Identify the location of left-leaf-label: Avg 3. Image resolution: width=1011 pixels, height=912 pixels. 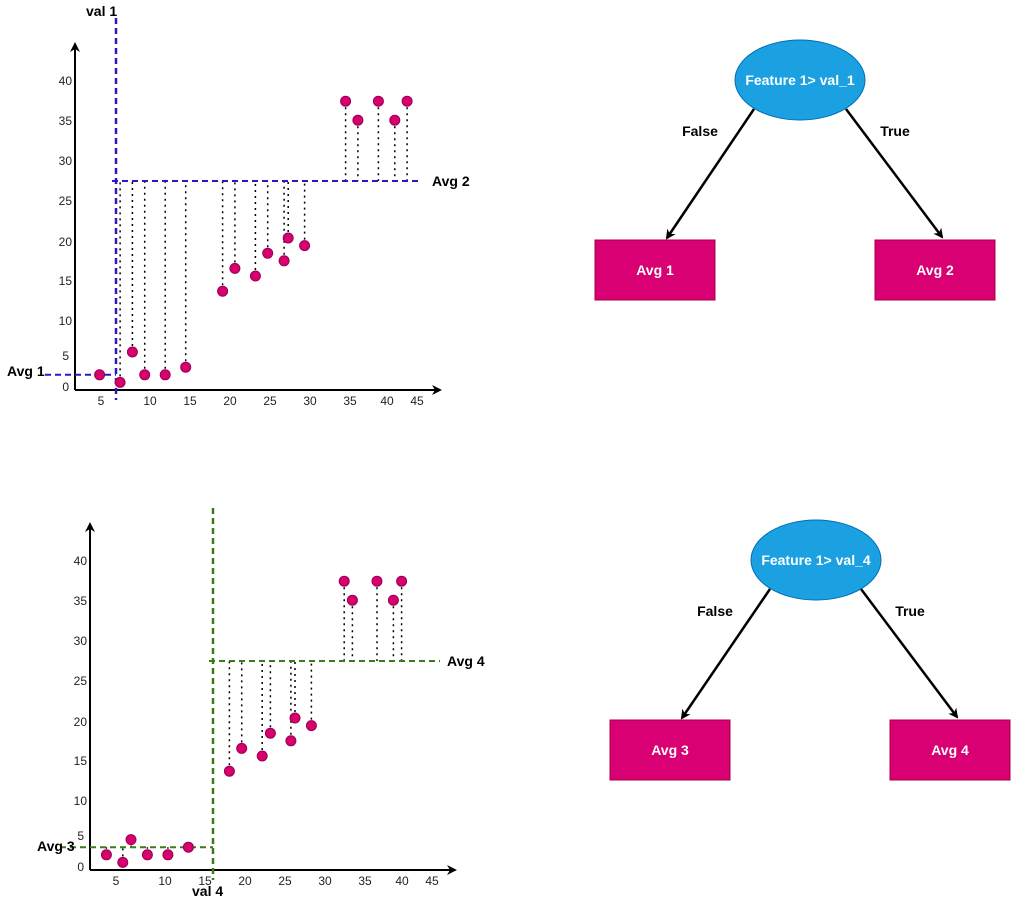
(670, 750).